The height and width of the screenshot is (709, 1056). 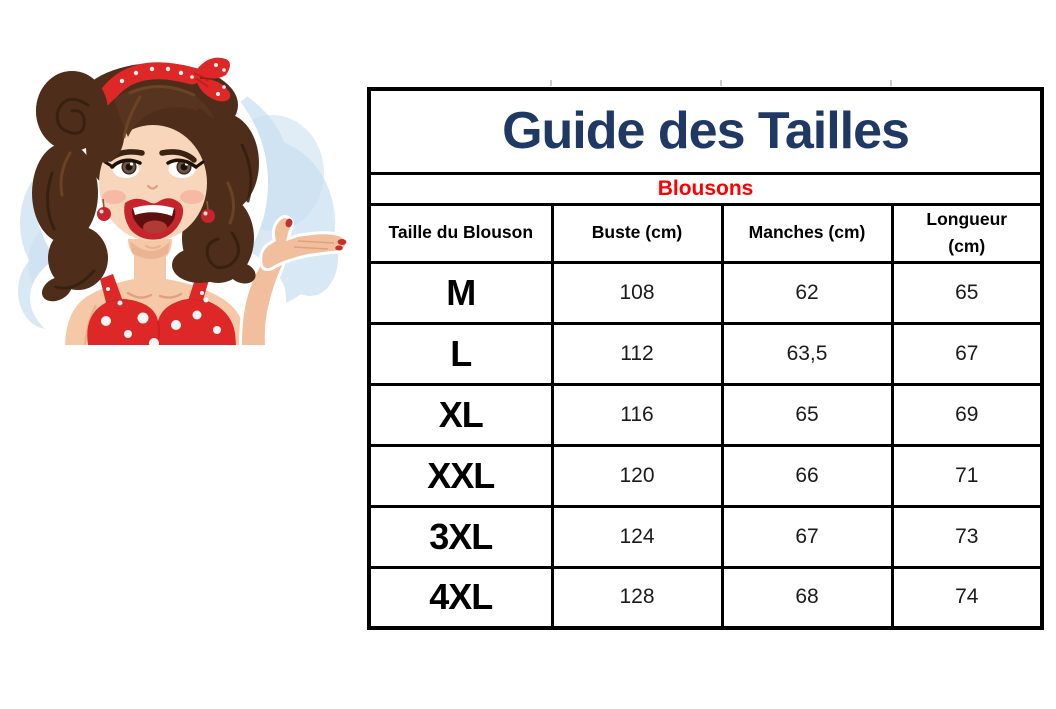 What do you see at coordinates (637, 475) in the screenshot?
I see `buste-cell: 120` at bounding box center [637, 475].